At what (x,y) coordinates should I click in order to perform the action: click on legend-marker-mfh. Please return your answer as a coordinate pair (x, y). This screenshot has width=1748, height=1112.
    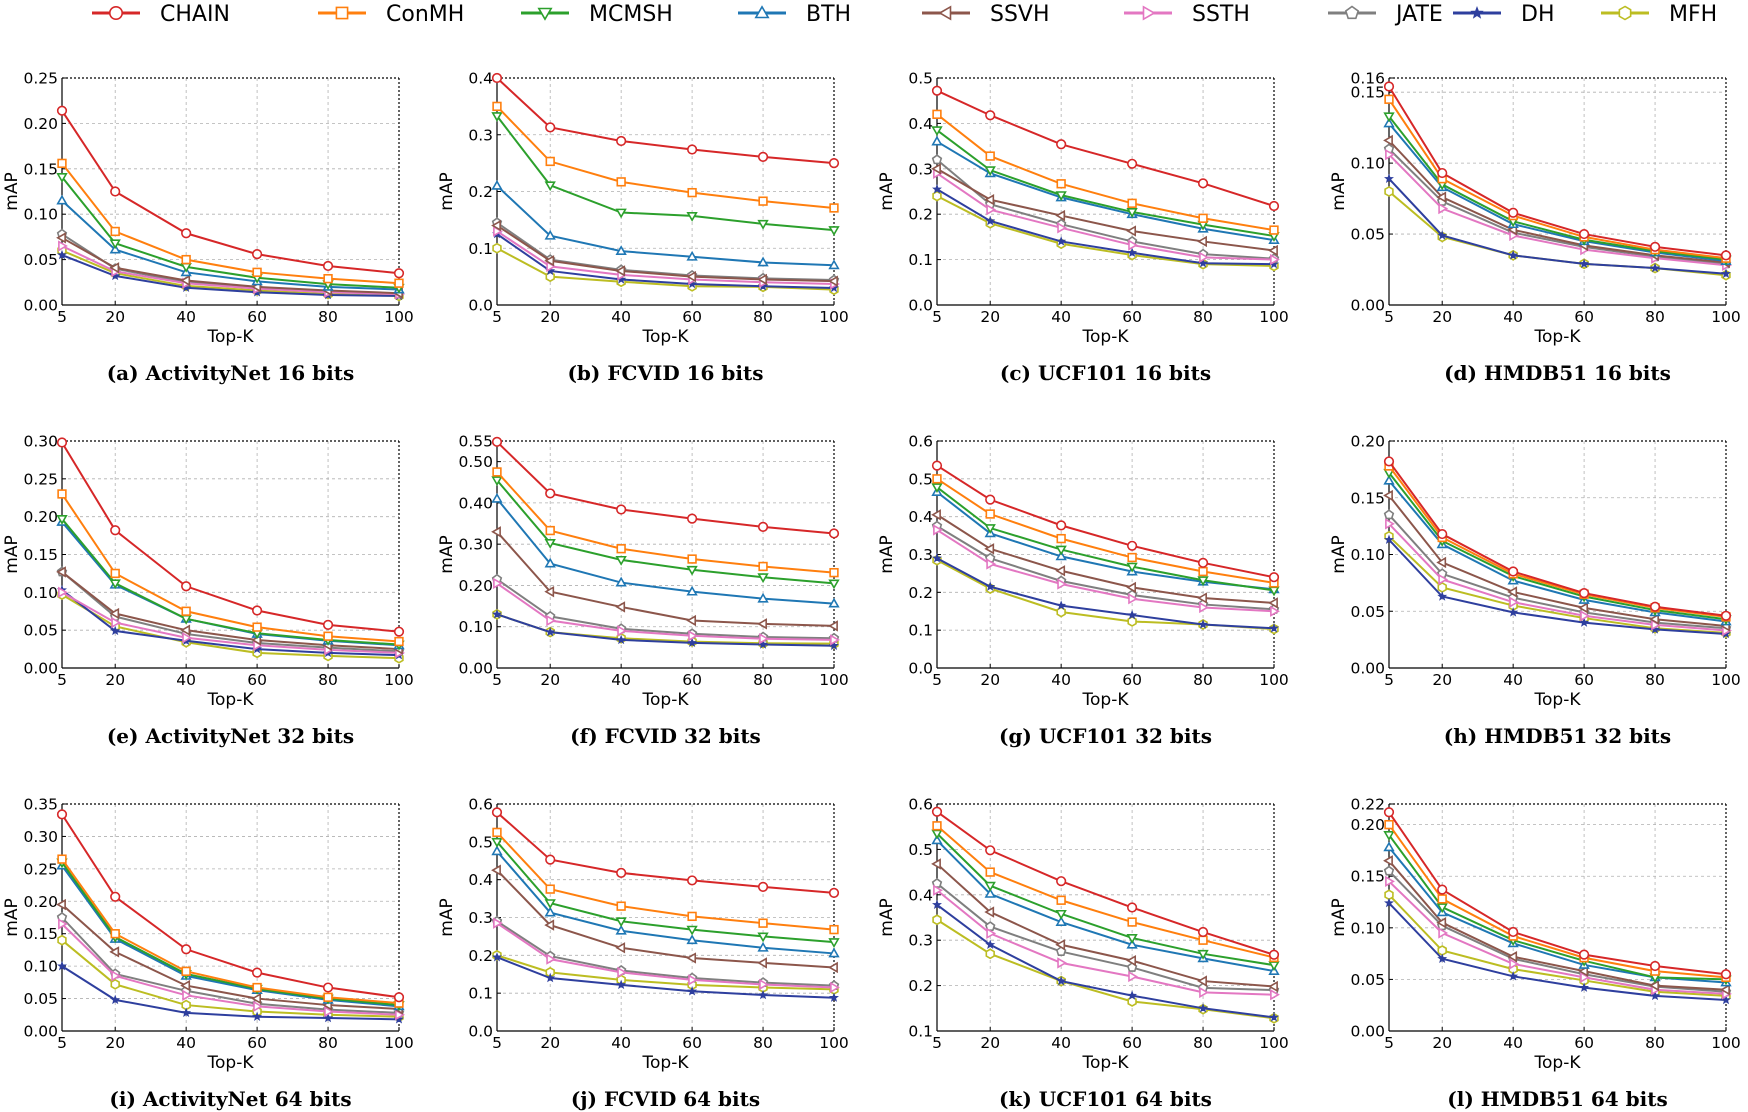
    Looking at the image, I should click on (1625, 13).